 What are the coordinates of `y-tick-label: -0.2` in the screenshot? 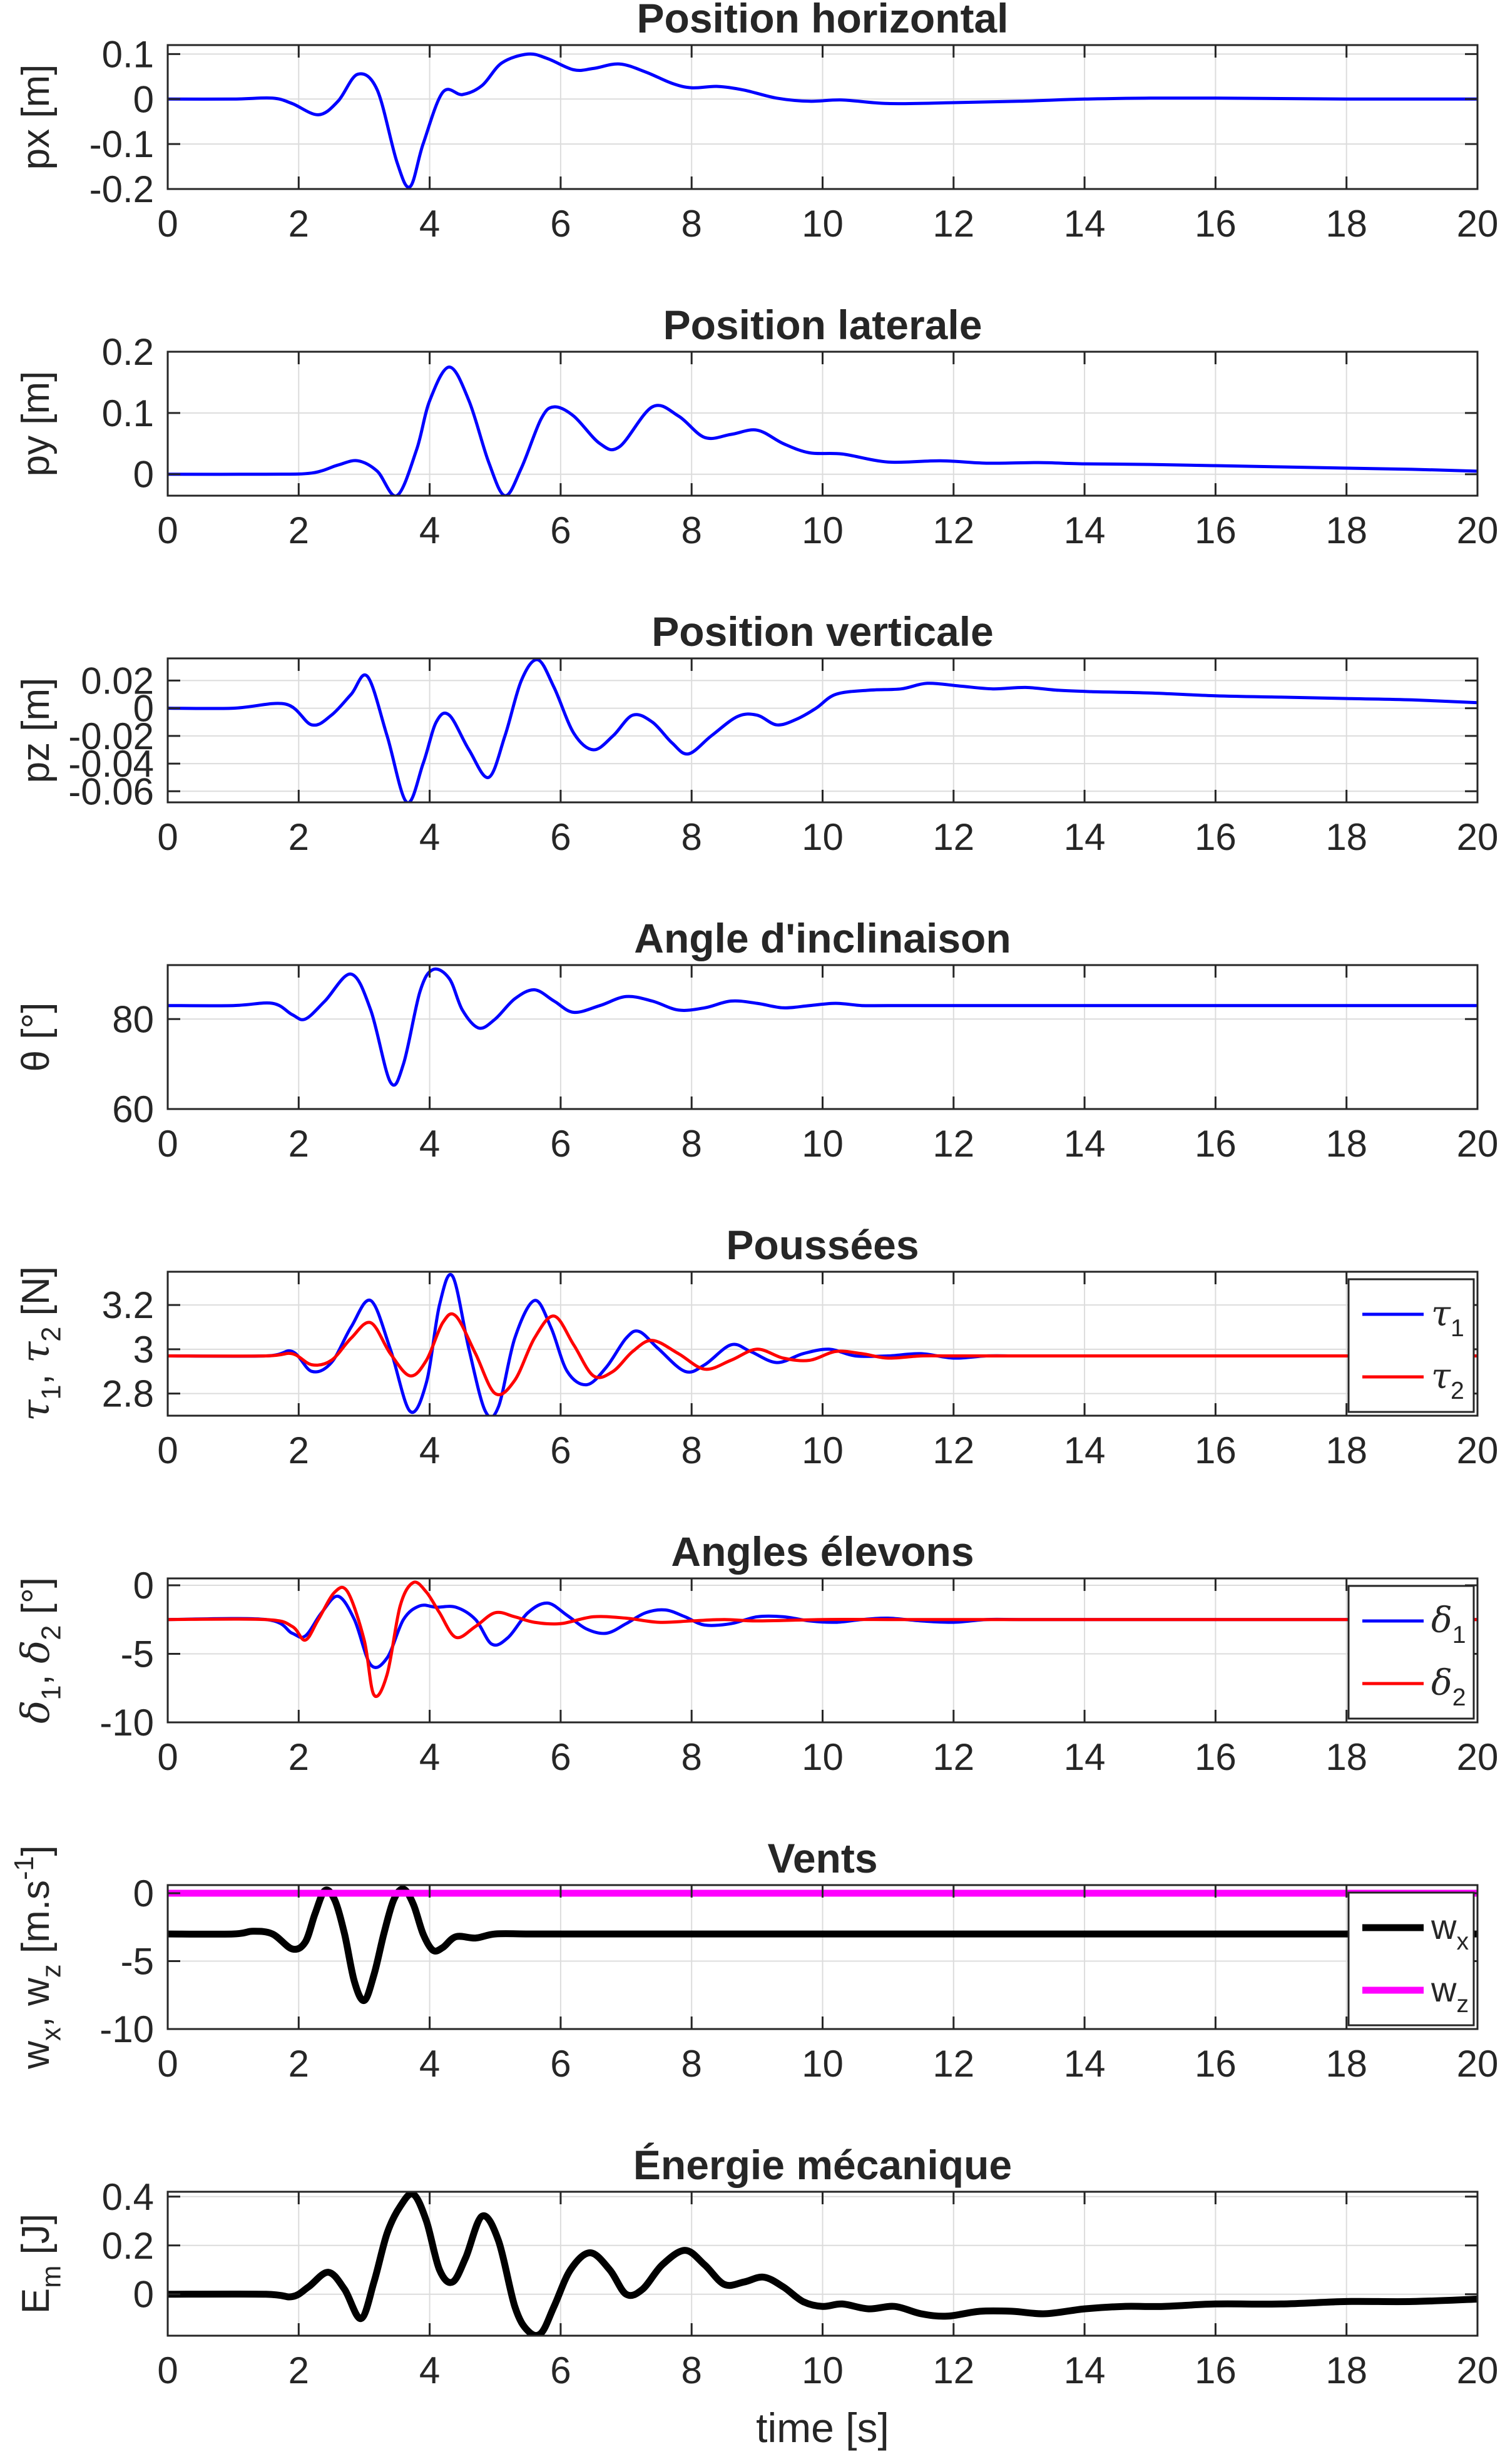 It's located at (121, 189).